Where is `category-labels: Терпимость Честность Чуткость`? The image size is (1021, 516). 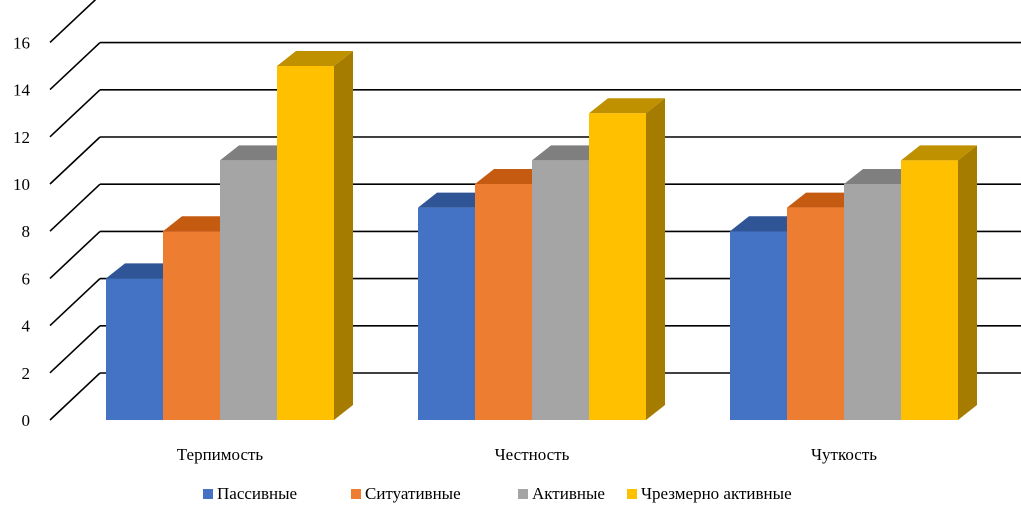
category-labels: Терпимость Честность Чуткость is located at coordinates (527, 454).